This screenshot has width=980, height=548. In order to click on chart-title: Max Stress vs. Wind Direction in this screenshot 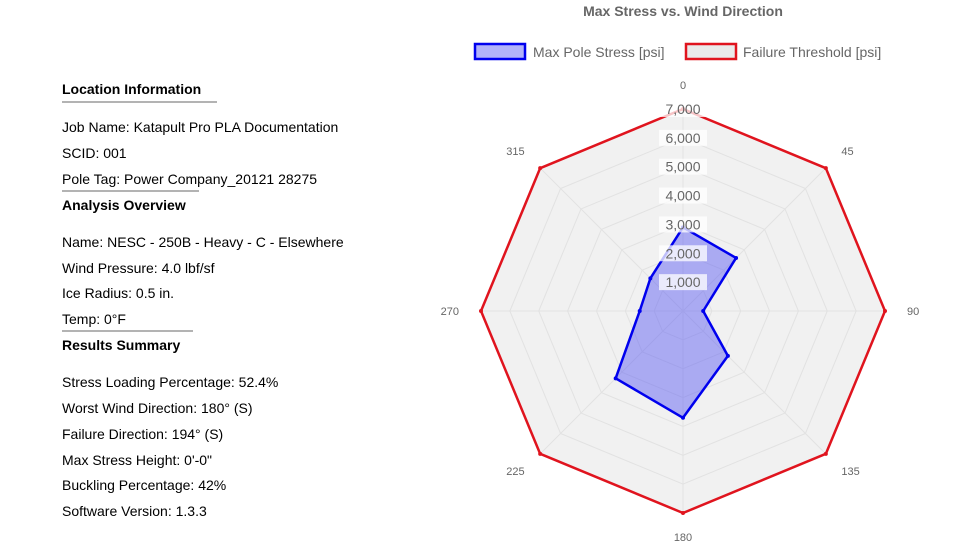, I will do `click(683, 11)`.